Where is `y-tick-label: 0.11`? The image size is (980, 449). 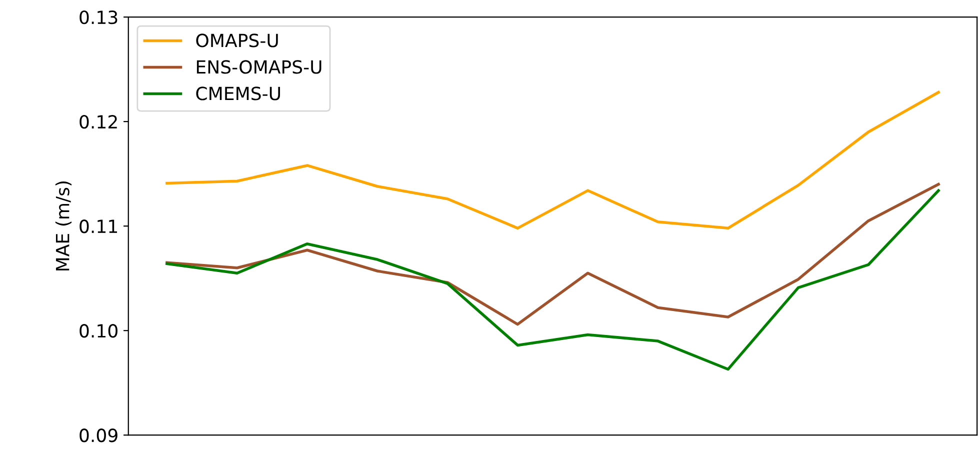
y-tick-label: 0.11 is located at coordinates (98, 227).